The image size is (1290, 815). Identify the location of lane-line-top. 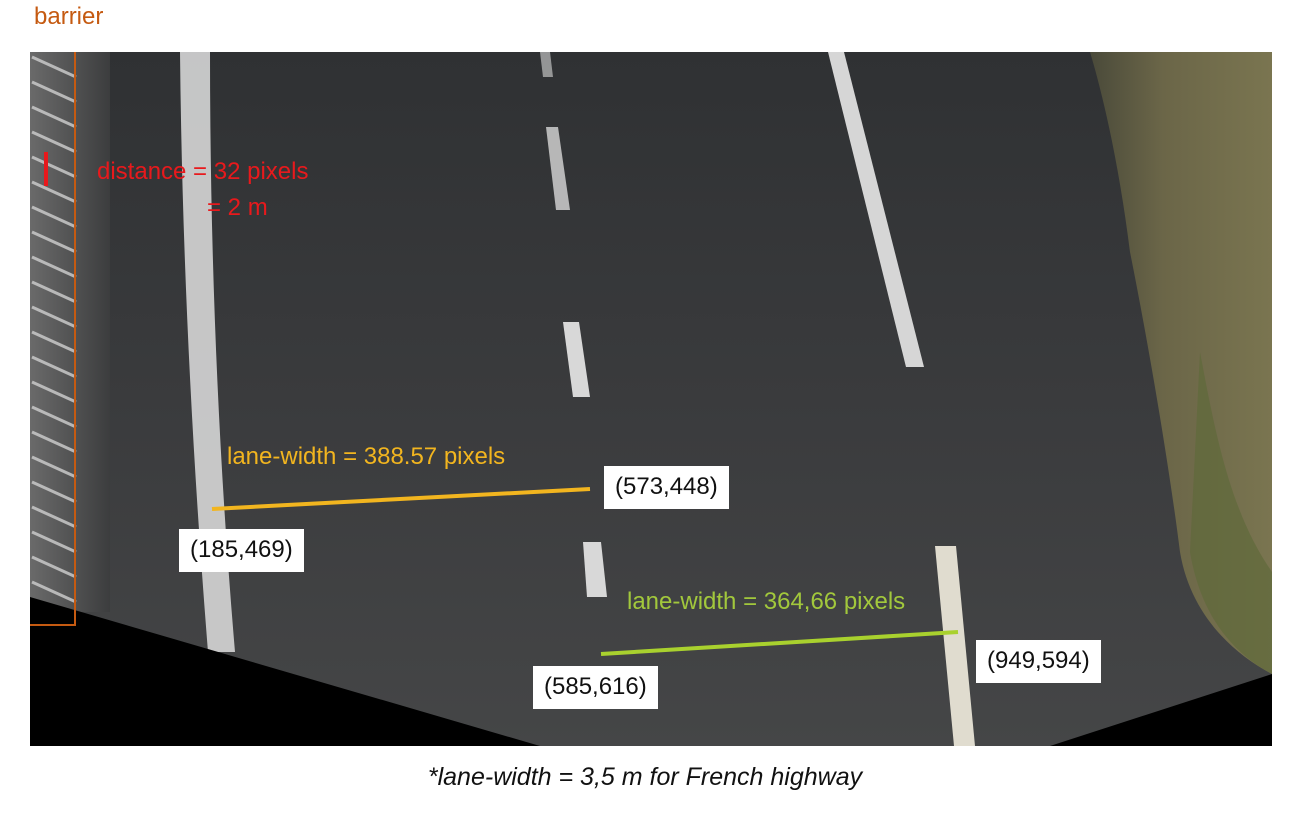
(401, 499).